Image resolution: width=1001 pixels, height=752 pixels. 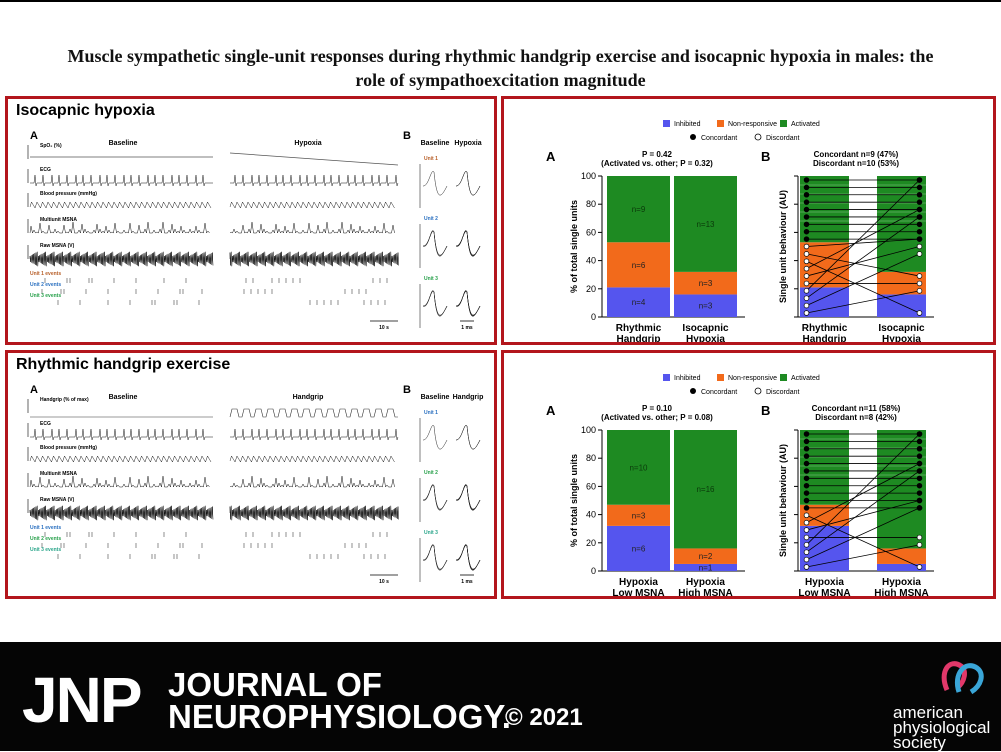 What do you see at coordinates (901, 328) in the screenshot?
I see `x-category-label: Isocapnic` at bounding box center [901, 328].